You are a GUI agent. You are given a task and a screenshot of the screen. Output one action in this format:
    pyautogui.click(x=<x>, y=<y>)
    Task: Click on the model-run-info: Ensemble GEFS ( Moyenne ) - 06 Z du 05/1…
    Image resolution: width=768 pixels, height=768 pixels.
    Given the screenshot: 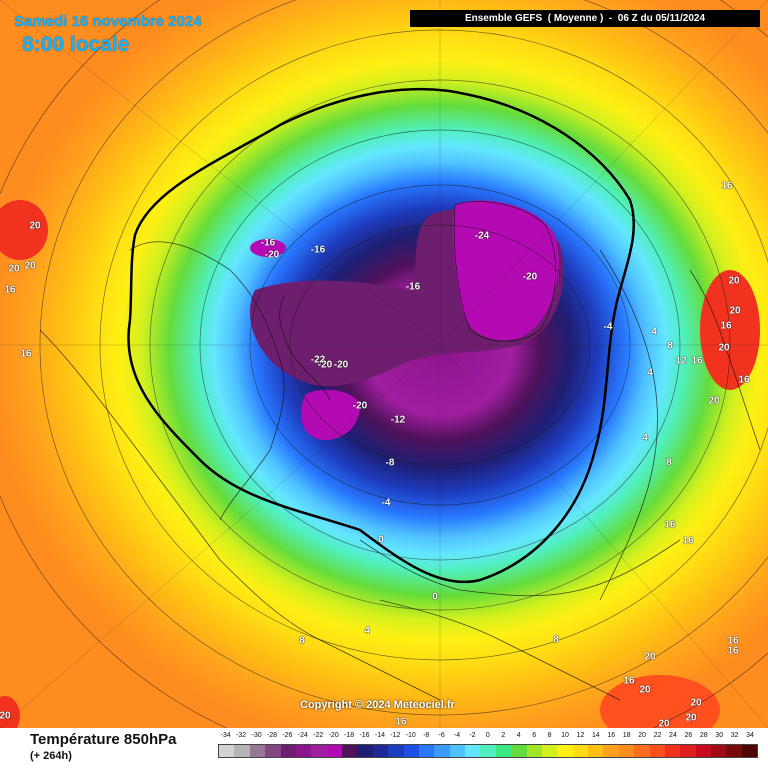 What is the action you would take?
    pyautogui.click(x=585, y=18)
    